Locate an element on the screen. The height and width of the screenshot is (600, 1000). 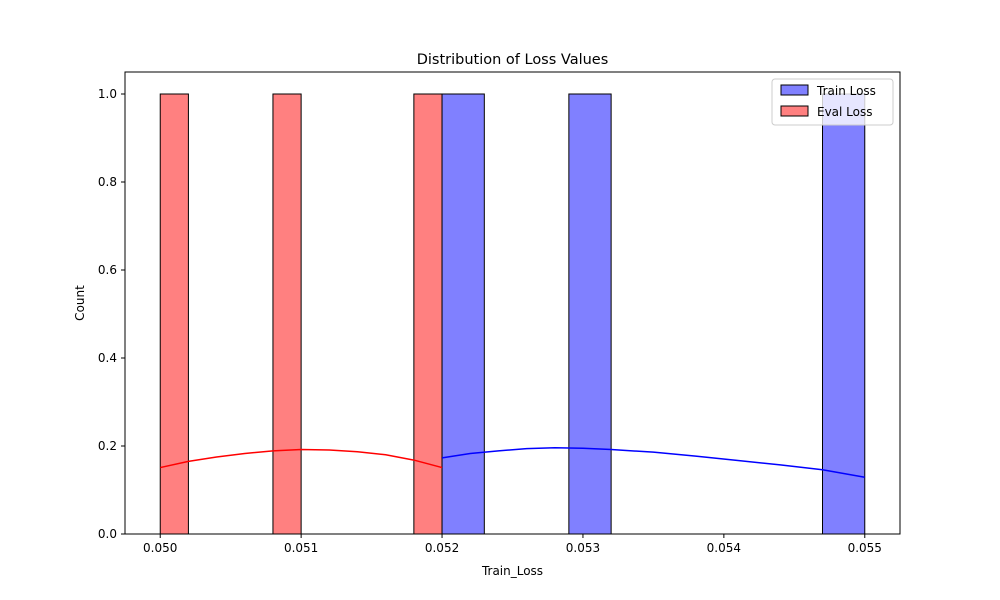
x-tick-label: 0.055 is located at coordinates (865, 548).